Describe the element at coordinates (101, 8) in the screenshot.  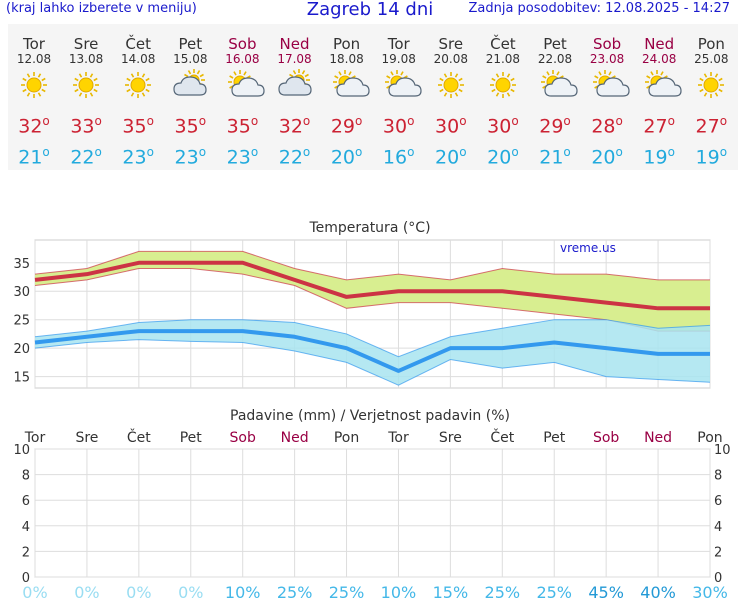
I see `menu-note: (kraj lahko izberete v meniju)` at that location.